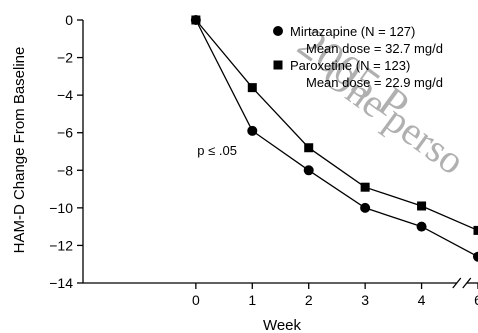 The image size is (478, 333). I want to click on x-tick-label: 6, so click(476, 300).